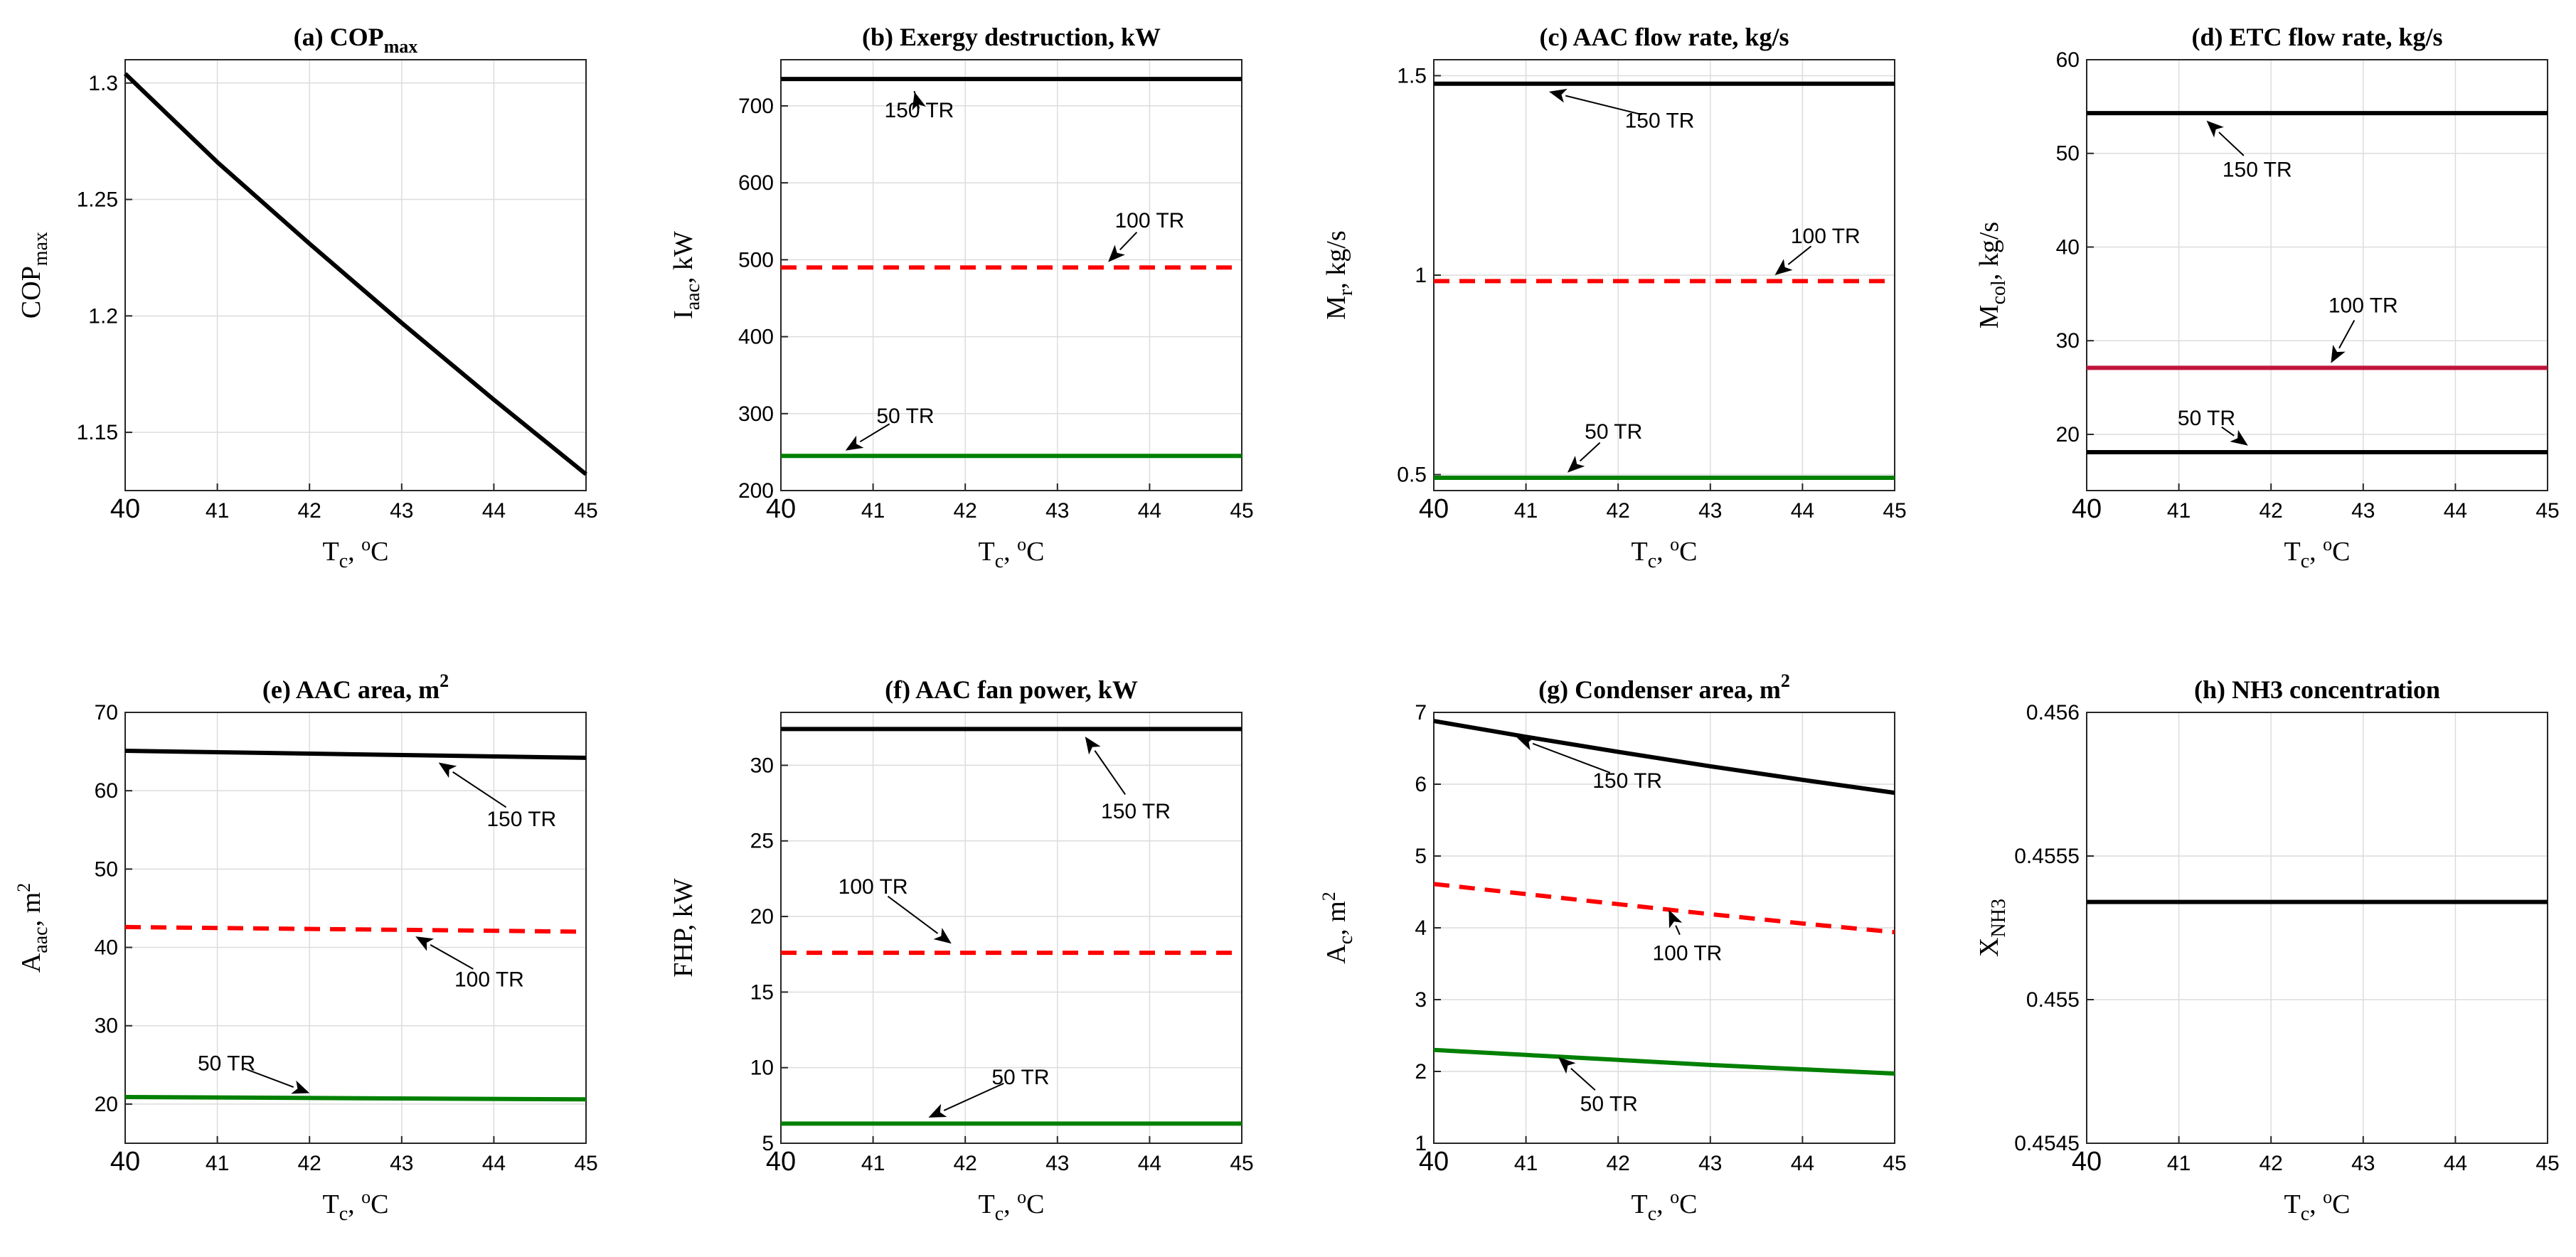 This screenshot has width=2576, height=1257. I want to click on y-tick-label: 400, so click(756, 337).